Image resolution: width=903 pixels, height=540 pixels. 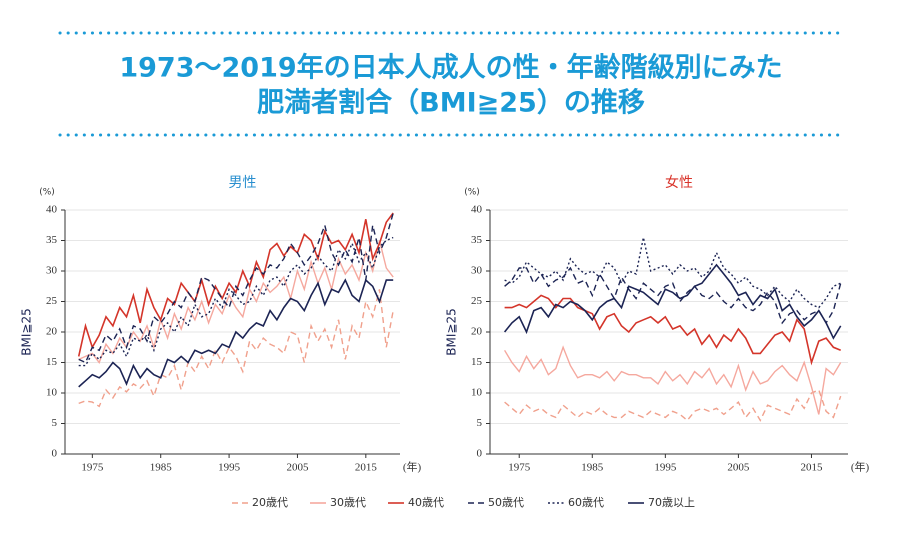 What do you see at coordinates (270, 502) in the screenshot?
I see `legend-label: 20歳代` at bounding box center [270, 502].